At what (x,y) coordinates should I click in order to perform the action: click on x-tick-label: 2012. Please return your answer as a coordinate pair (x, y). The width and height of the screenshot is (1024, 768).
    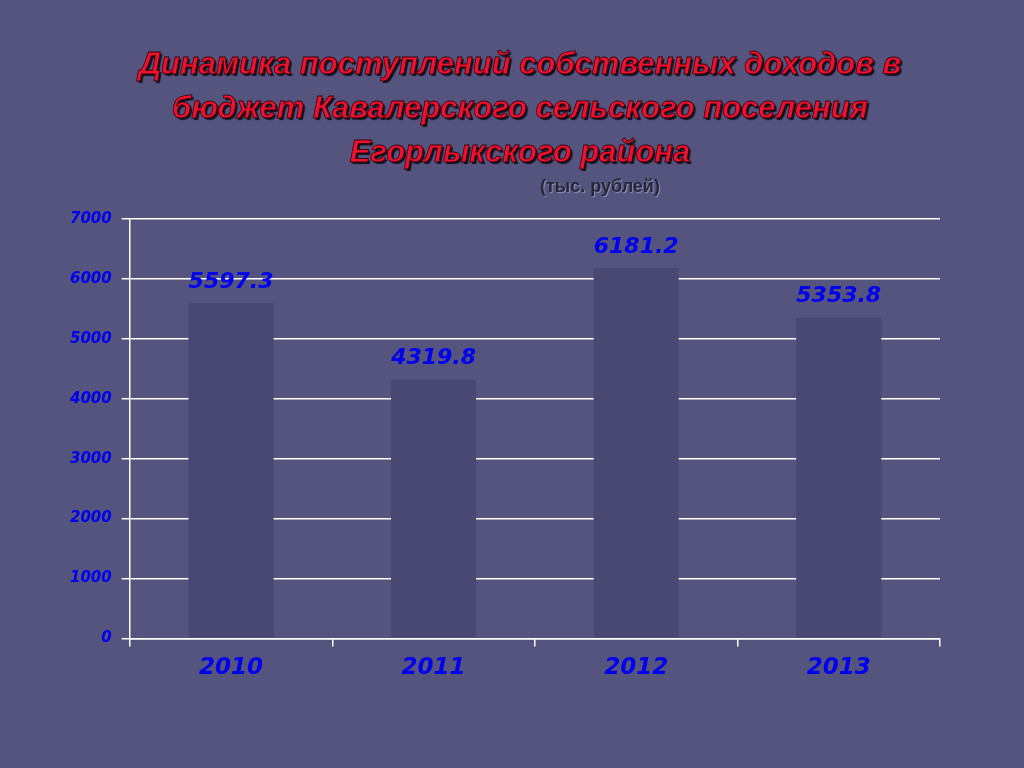
    Looking at the image, I should click on (636, 666).